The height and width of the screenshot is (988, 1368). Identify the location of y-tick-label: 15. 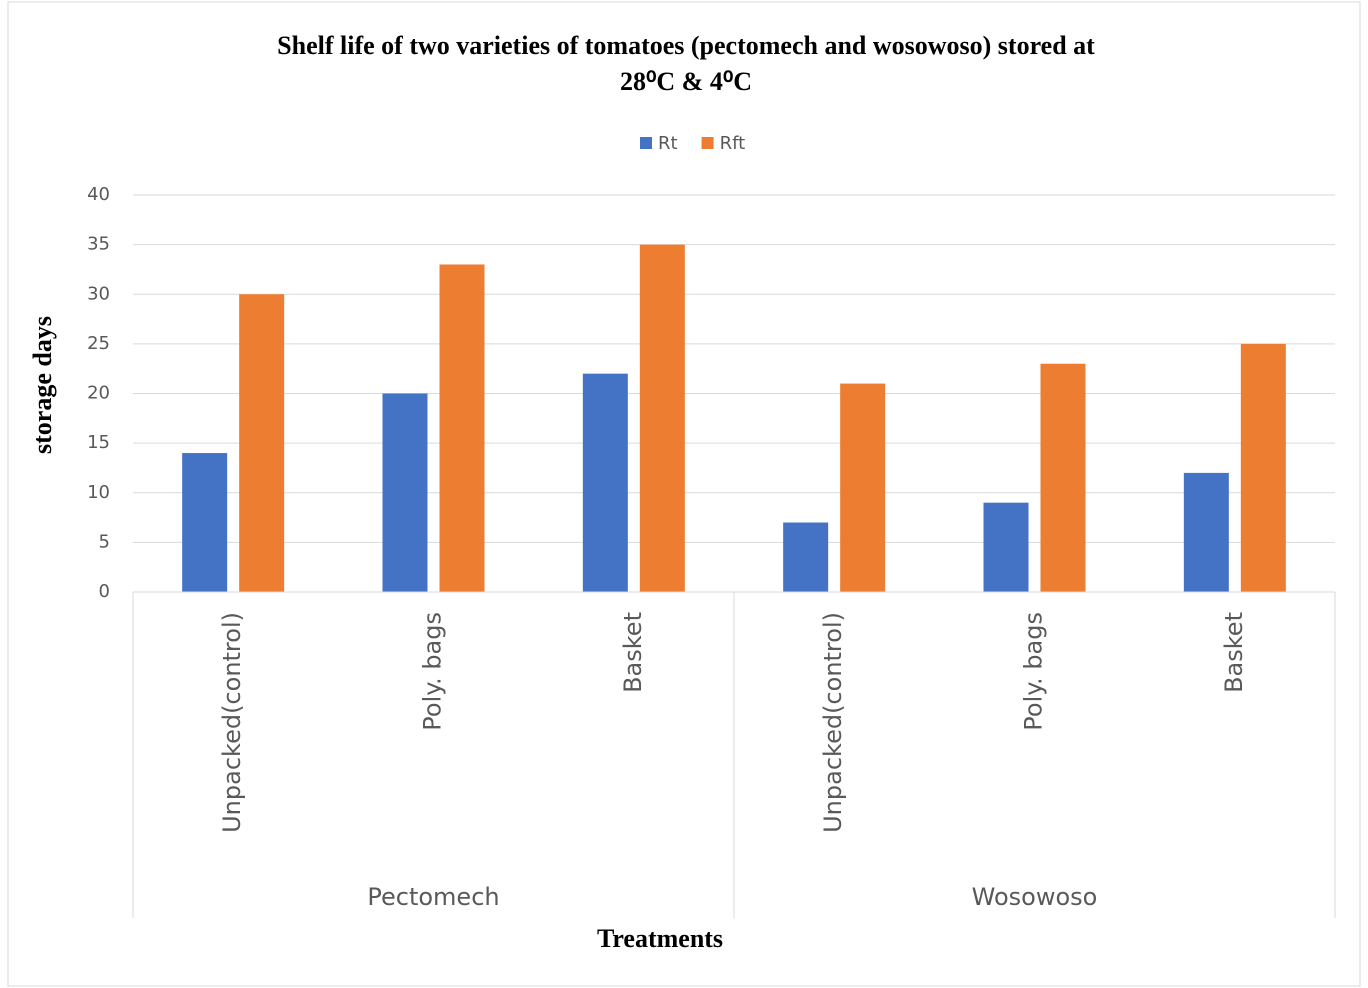
(98, 442).